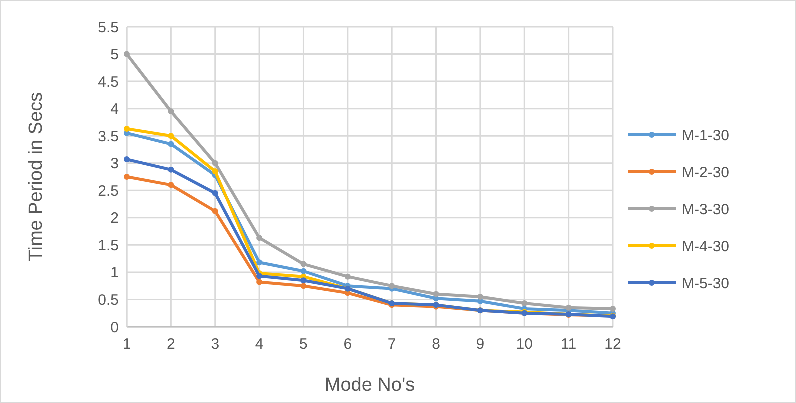 The height and width of the screenshot is (403, 796). What do you see at coordinates (569, 344) in the screenshot?
I see `x-tick-label: 11` at bounding box center [569, 344].